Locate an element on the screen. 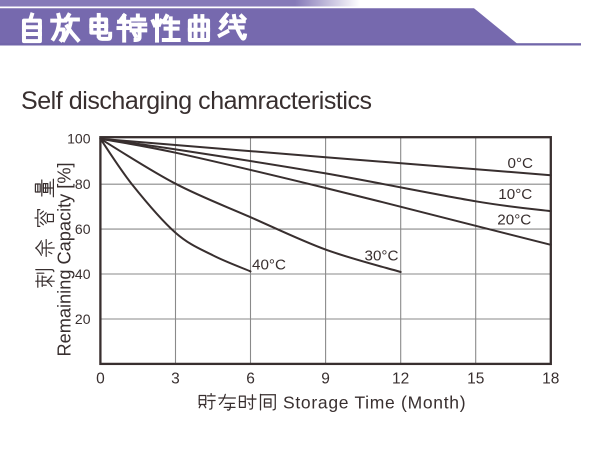 Image resolution: width=600 pixels, height=451 pixels. svg-text: 30°C is located at coordinates (382, 256).